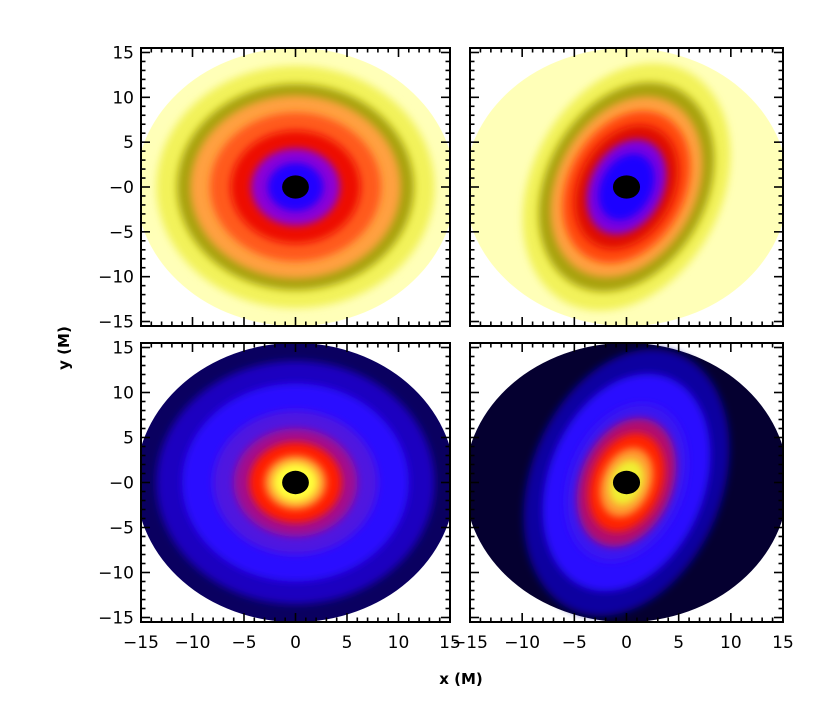  I want to click on y-axis-title: y (M), so click(64, 348).